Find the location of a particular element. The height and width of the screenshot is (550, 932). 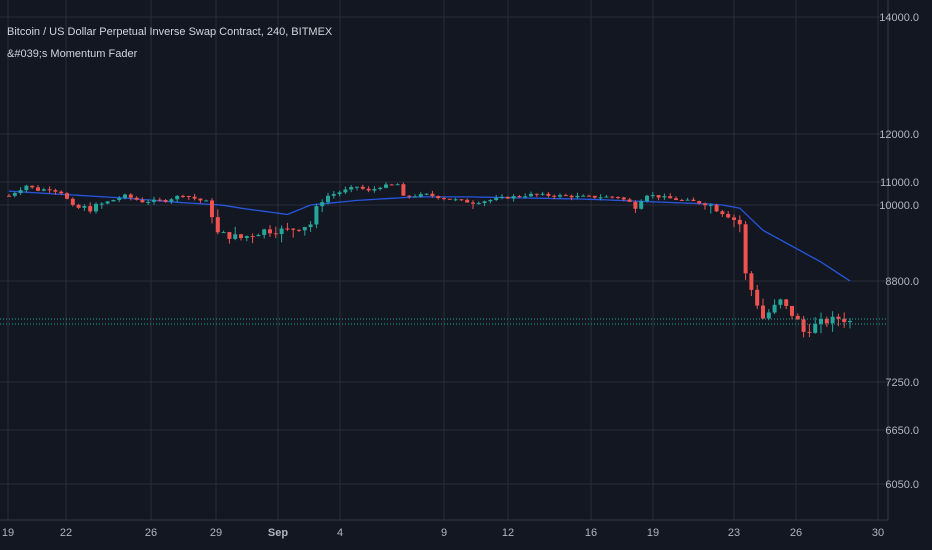

time-tick-label: Sep is located at coordinates (278, 533).